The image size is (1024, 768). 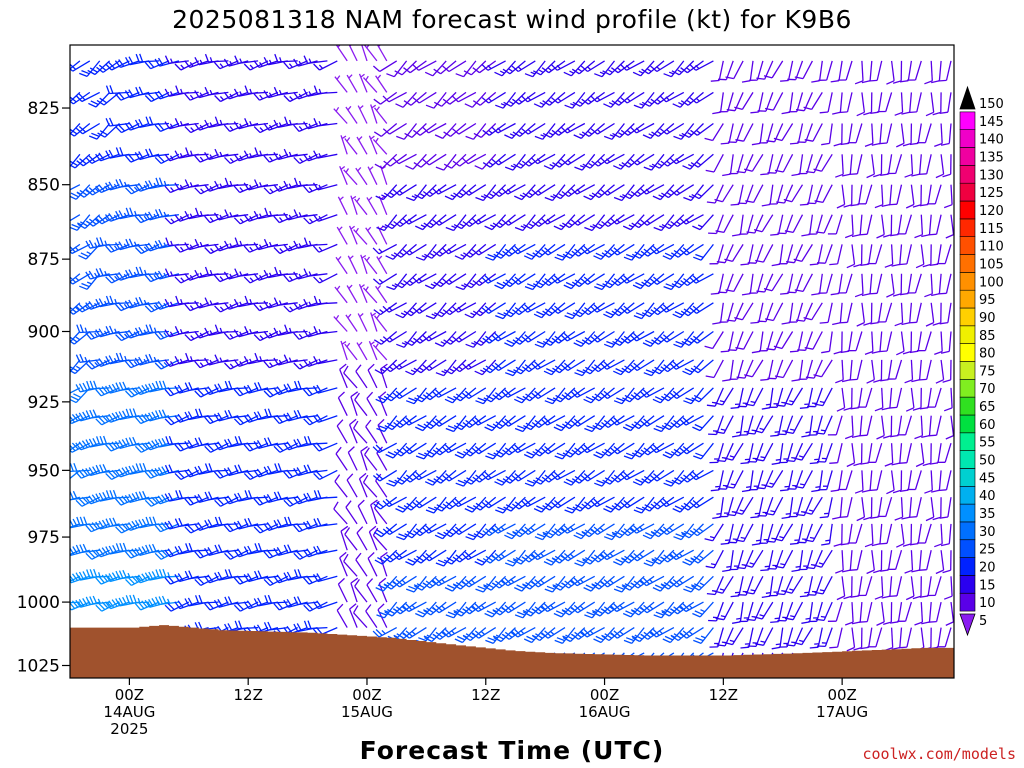 What do you see at coordinates (485, 695) in the screenshot?
I see `x-tick-label: 12Z` at bounding box center [485, 695].